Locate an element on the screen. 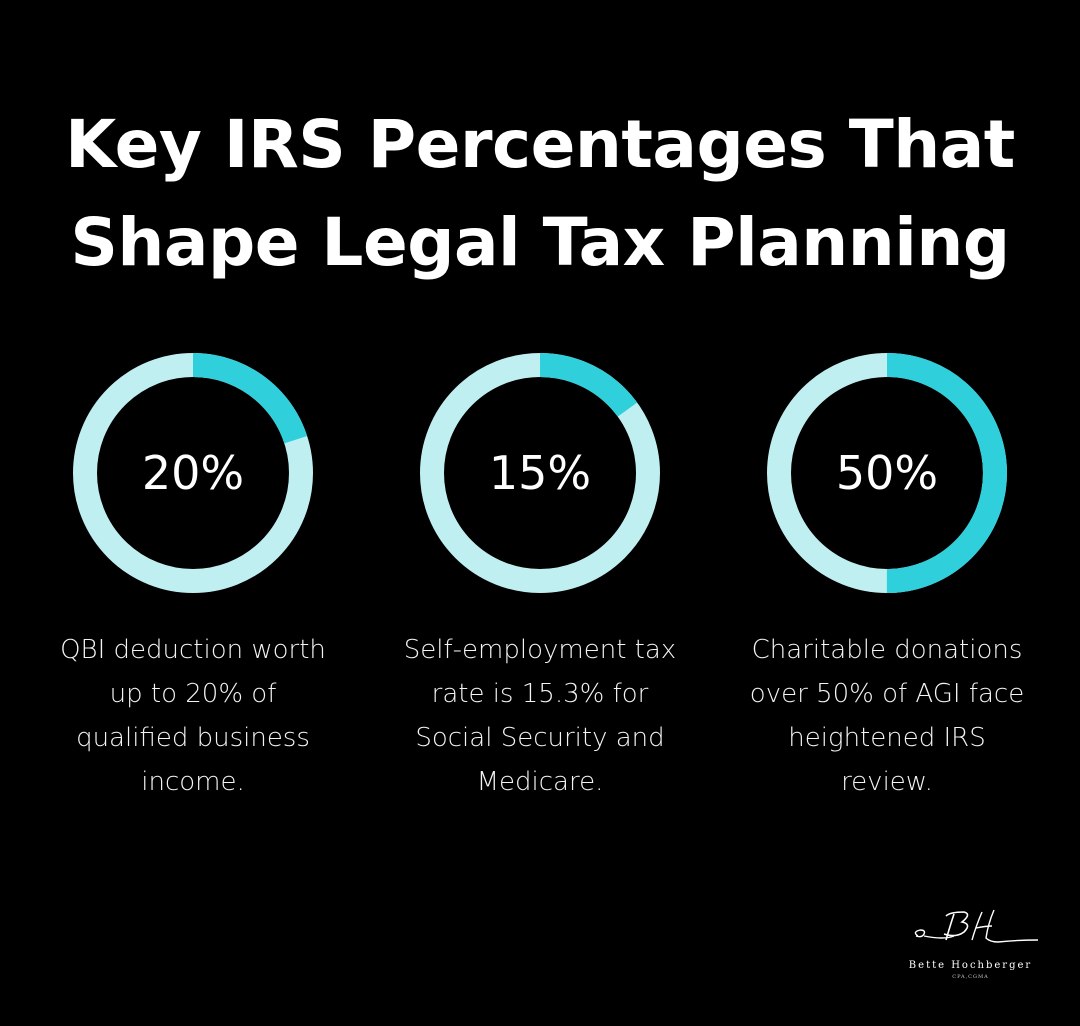 The width and height of the screenshot is (1080, 1026). desc-line: qualified business is located at coordinates (193, 738).